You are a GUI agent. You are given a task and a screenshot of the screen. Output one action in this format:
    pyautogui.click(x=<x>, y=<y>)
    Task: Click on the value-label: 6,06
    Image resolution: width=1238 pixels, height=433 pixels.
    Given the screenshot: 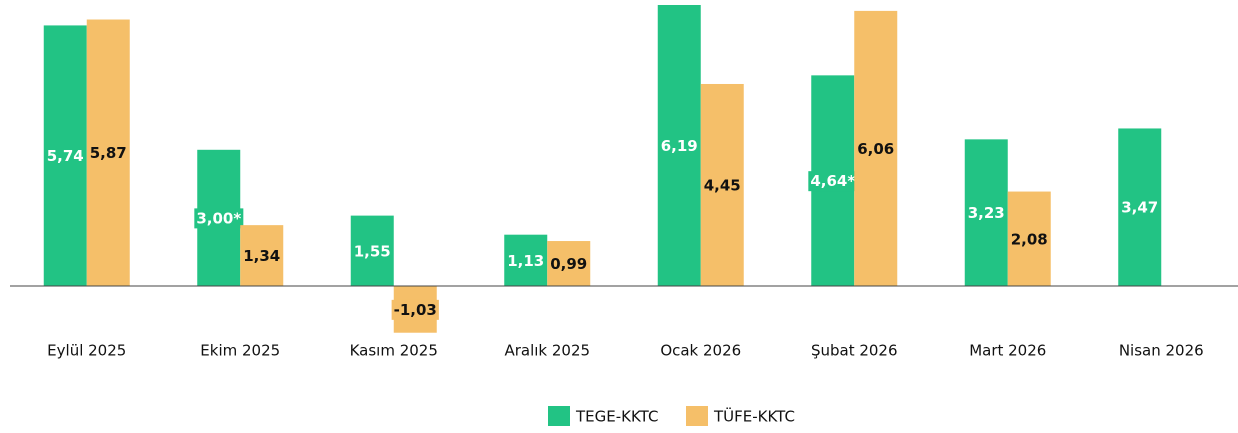 What is the action you would take?
    pyautogui.click(x=875, y=149)
    